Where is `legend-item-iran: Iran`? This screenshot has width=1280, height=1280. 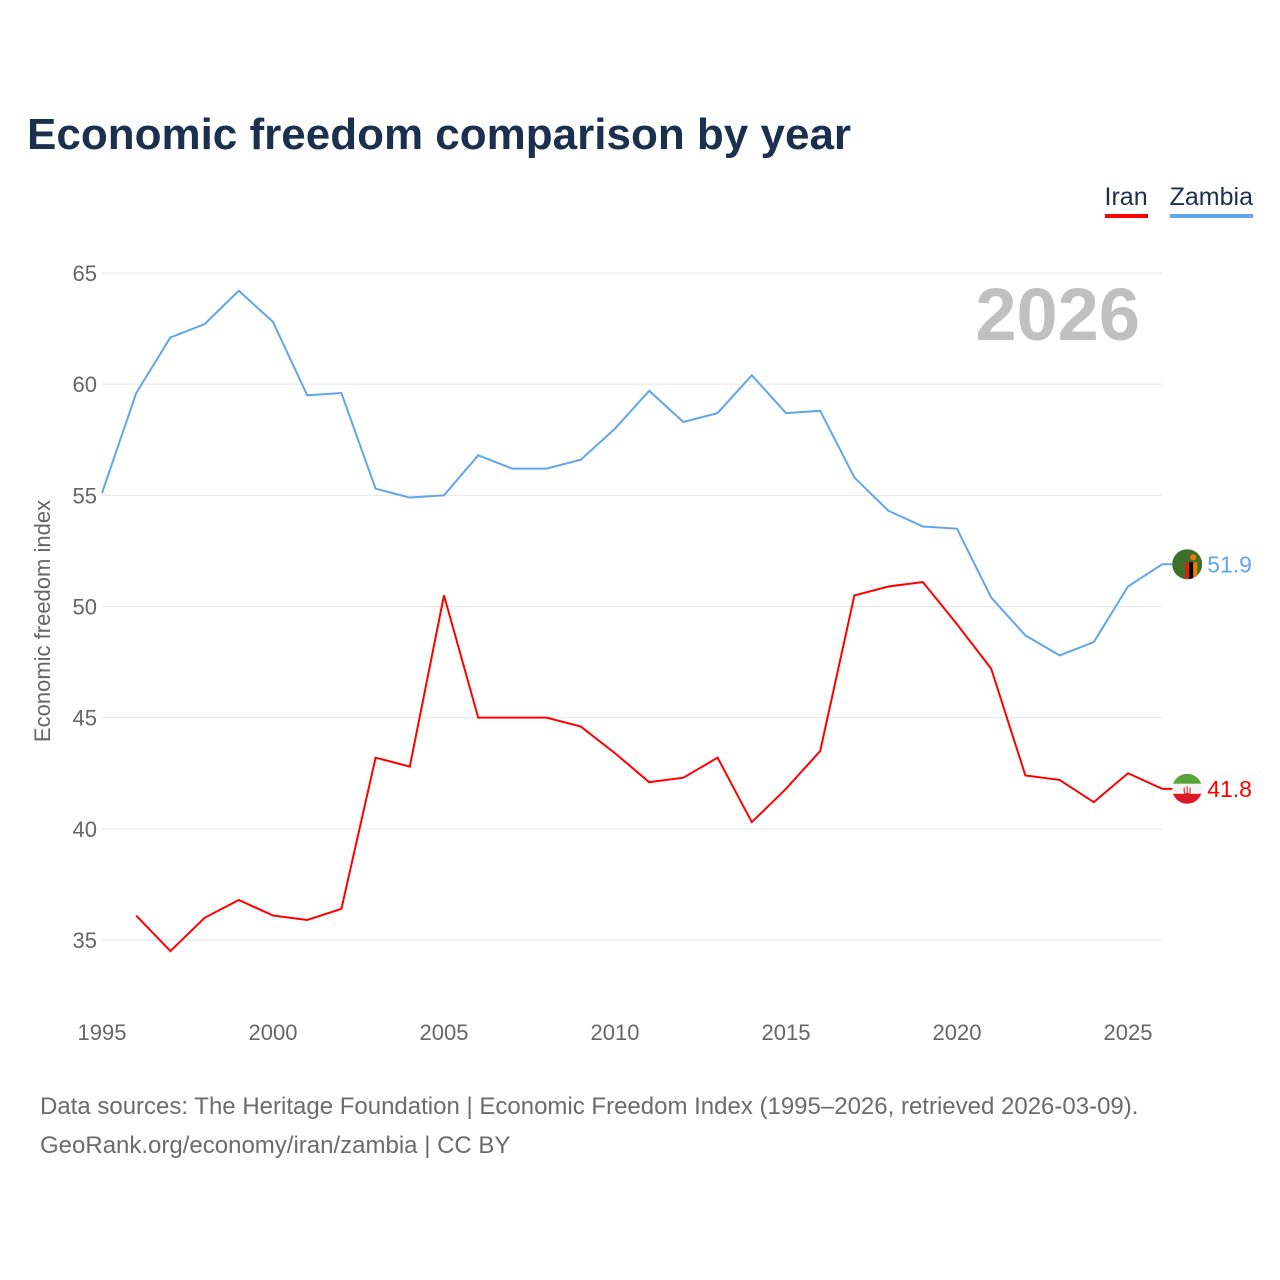
legend-item-iran: Iran is located at coordinates (1126, 200).